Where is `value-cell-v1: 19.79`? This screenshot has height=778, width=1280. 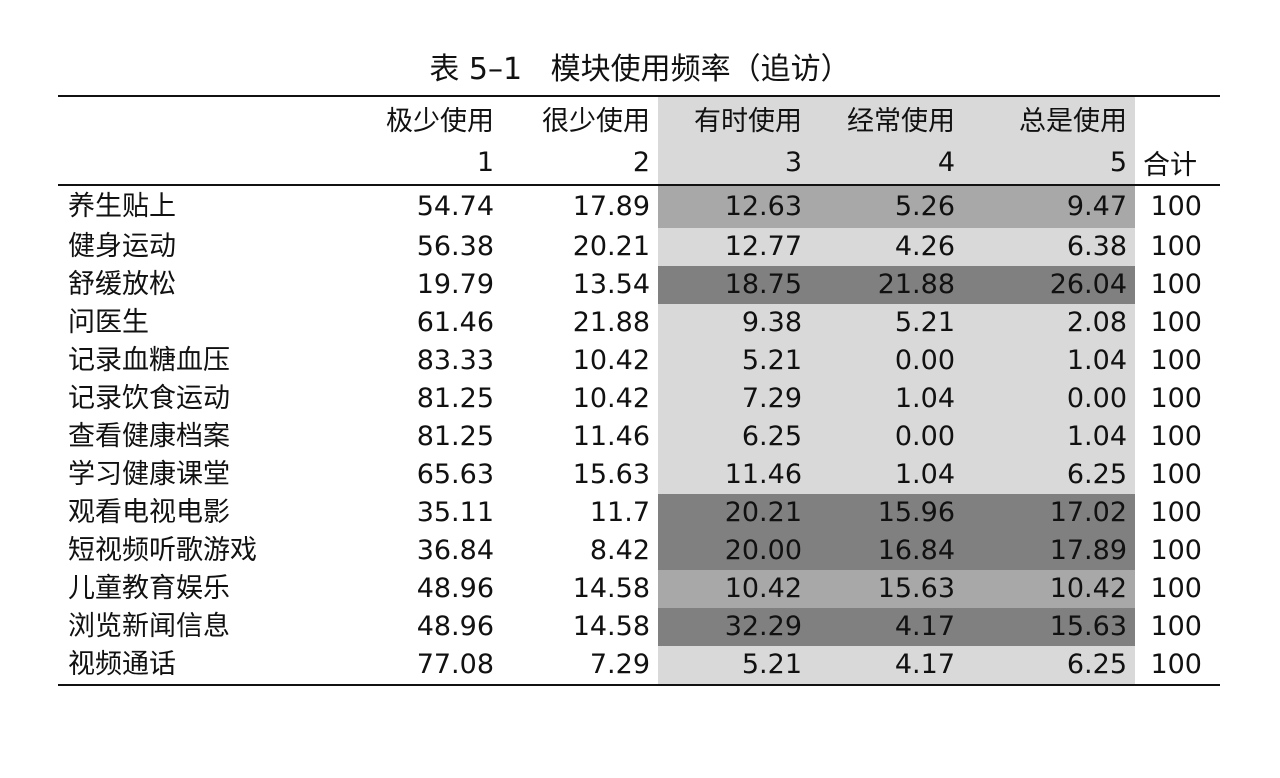 value-cell-v1: 19.79 is located at coordinates (455, 284).